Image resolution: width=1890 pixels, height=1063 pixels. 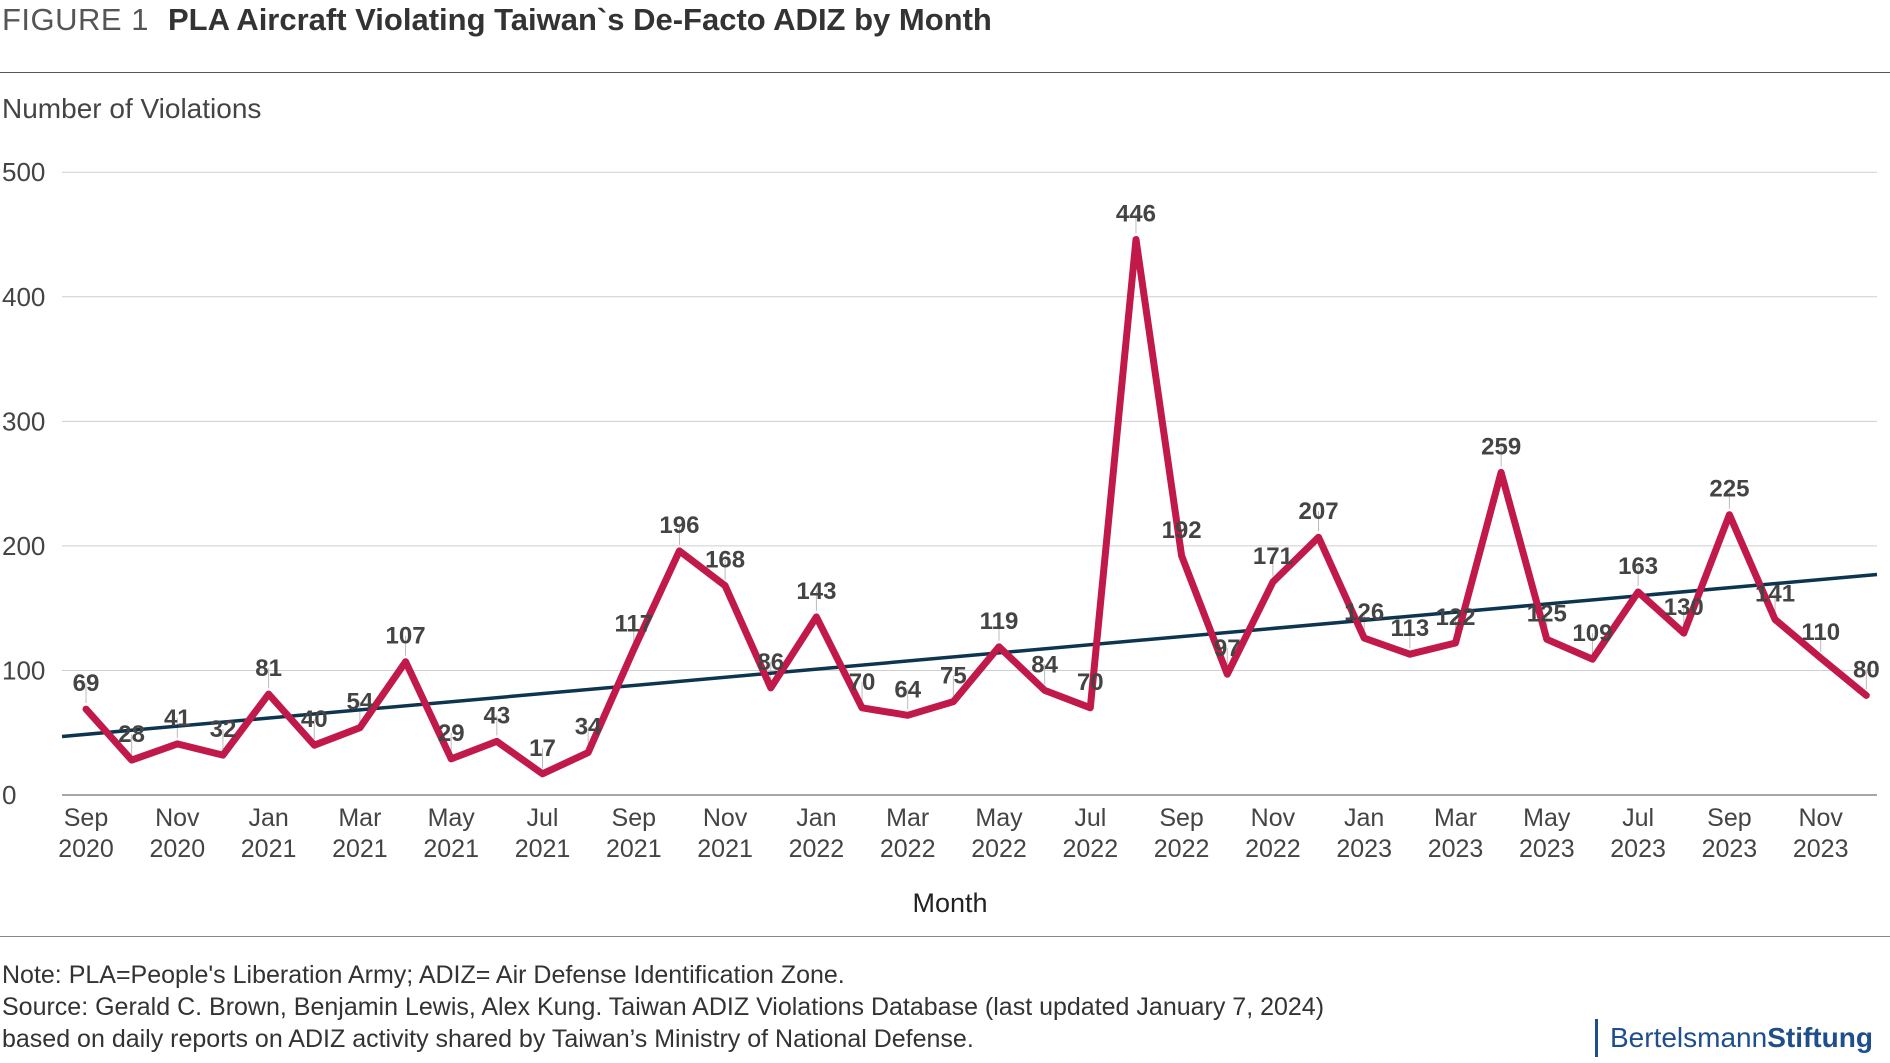 I want to click on data-label: 143, so click(x=816, y=591).